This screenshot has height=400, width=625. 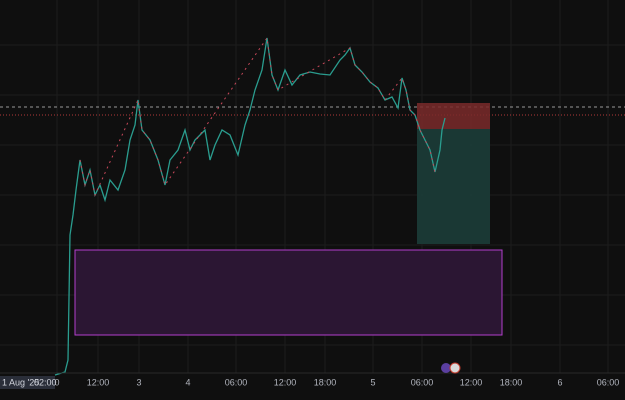 I want to click on time-label: 6, so click(x=559, y=382).